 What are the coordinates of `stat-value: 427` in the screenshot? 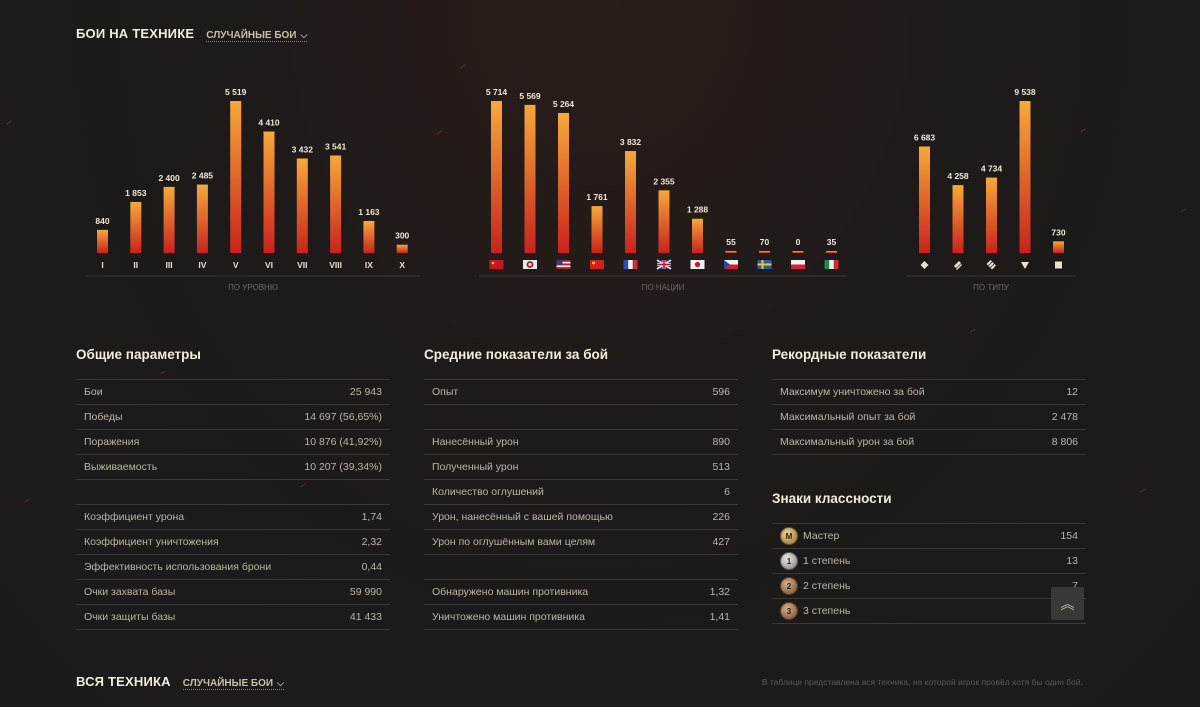 It's located at (721, 542).